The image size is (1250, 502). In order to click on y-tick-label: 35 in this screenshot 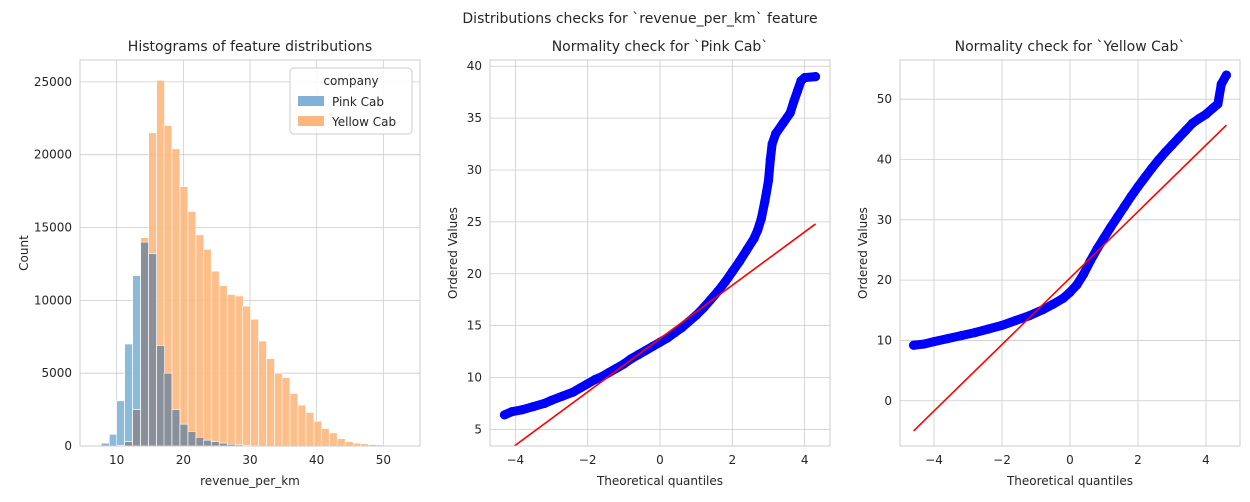, I will do `click(474, 118)`.